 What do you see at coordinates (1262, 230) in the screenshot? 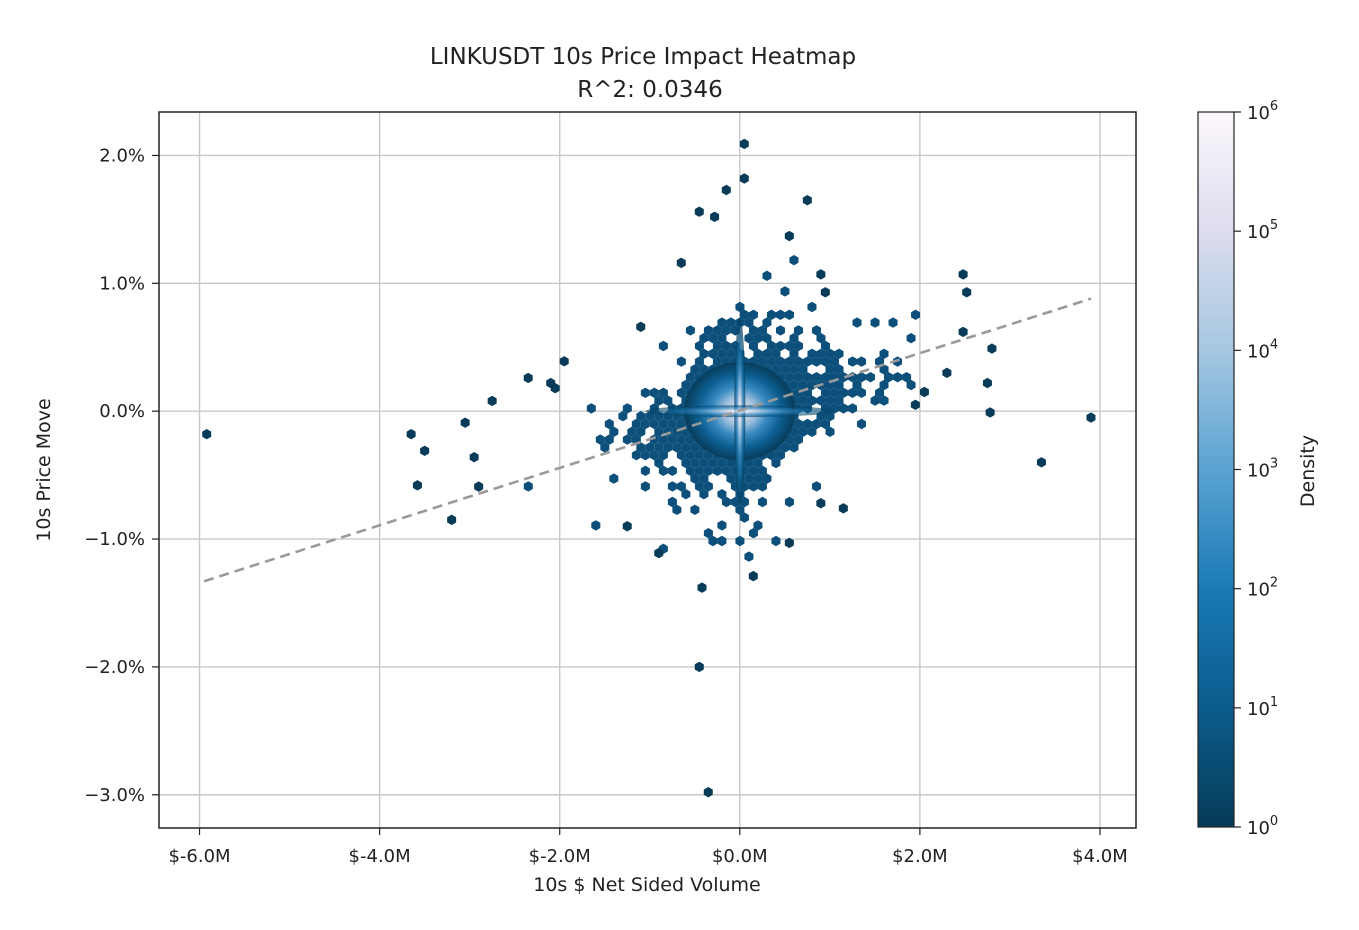
I see `colorbar-tick-label: 10⁵` at bounding box center [1262, 230].